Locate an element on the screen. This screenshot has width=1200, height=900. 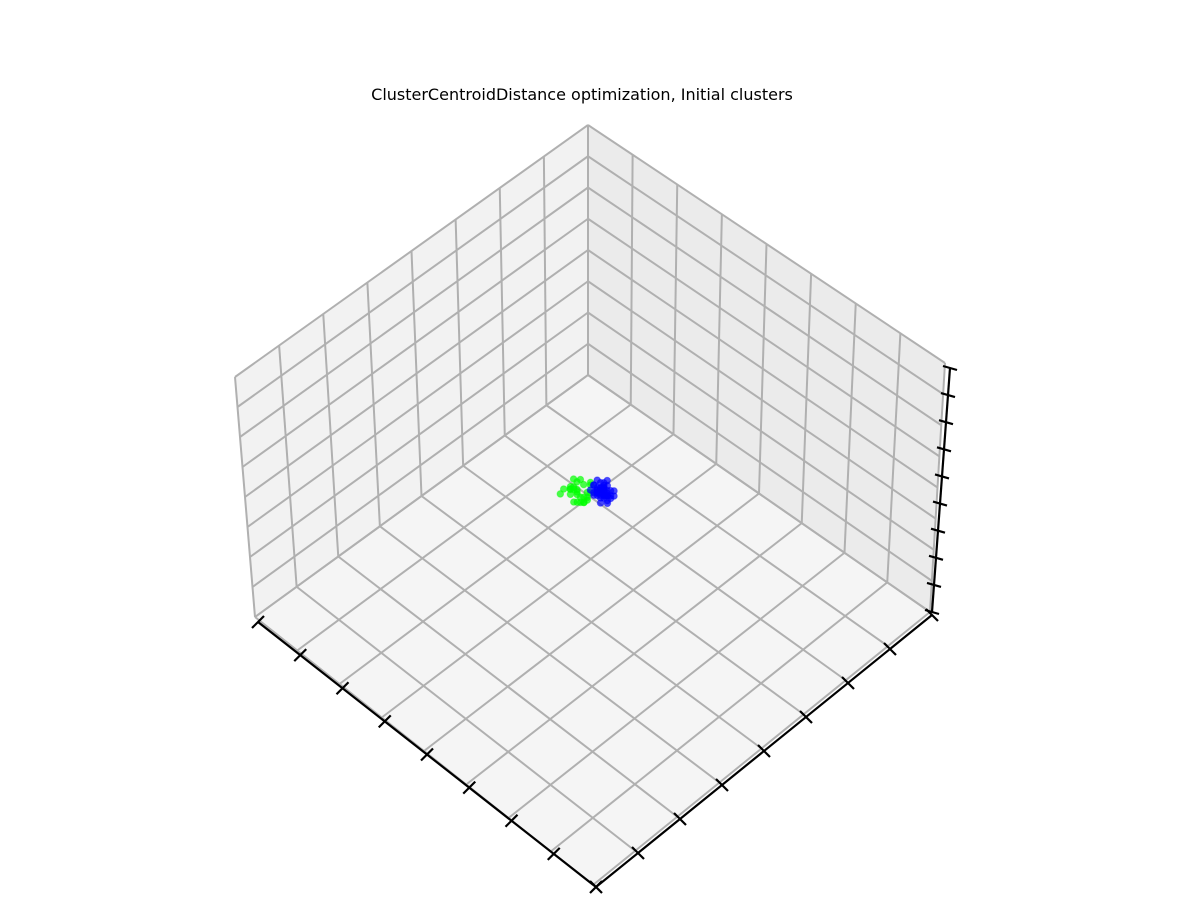
data-points is located at coordinates (587, 491).